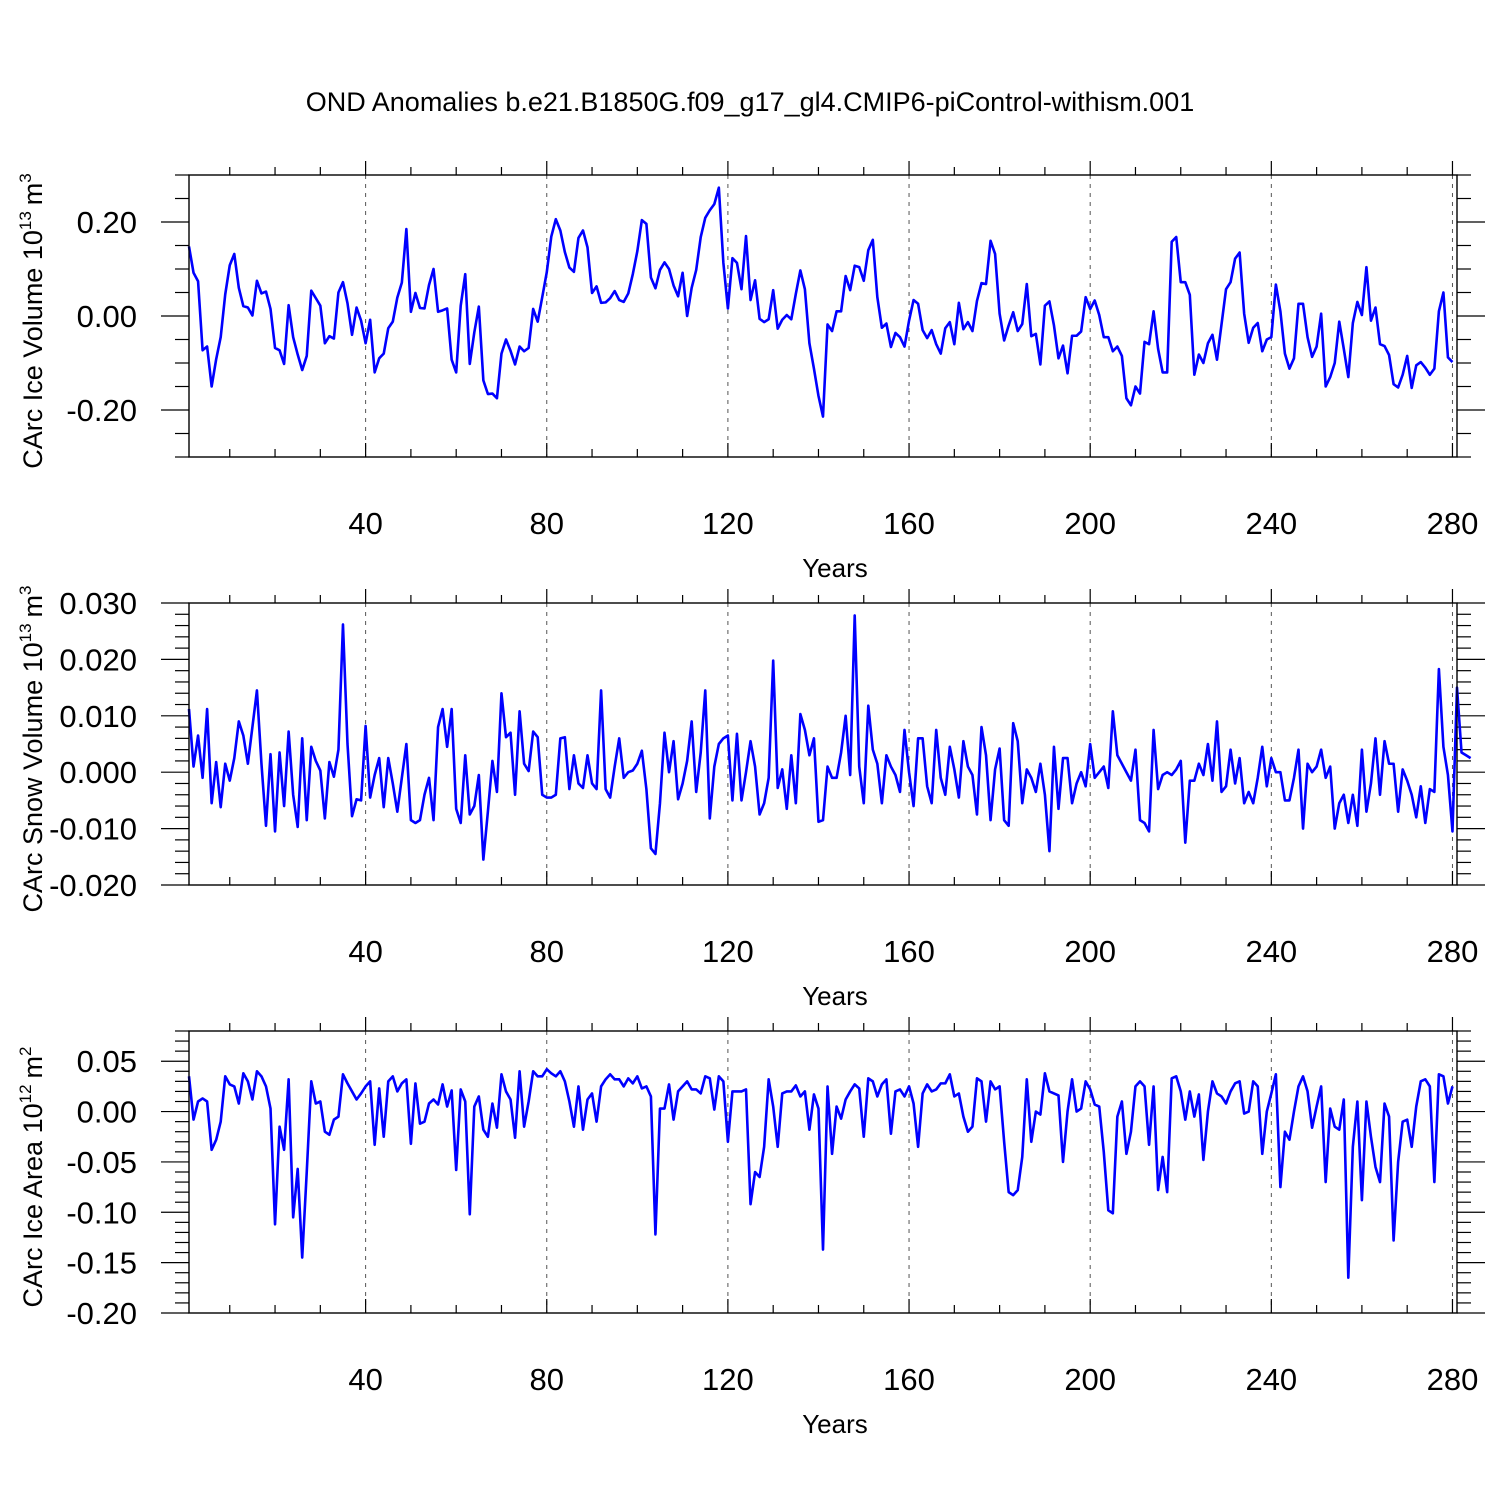 Image resolution: width=1500 pixels, height=1500 pixels. I want to click on y-tick-label: -0.10, so click(101, 1212).